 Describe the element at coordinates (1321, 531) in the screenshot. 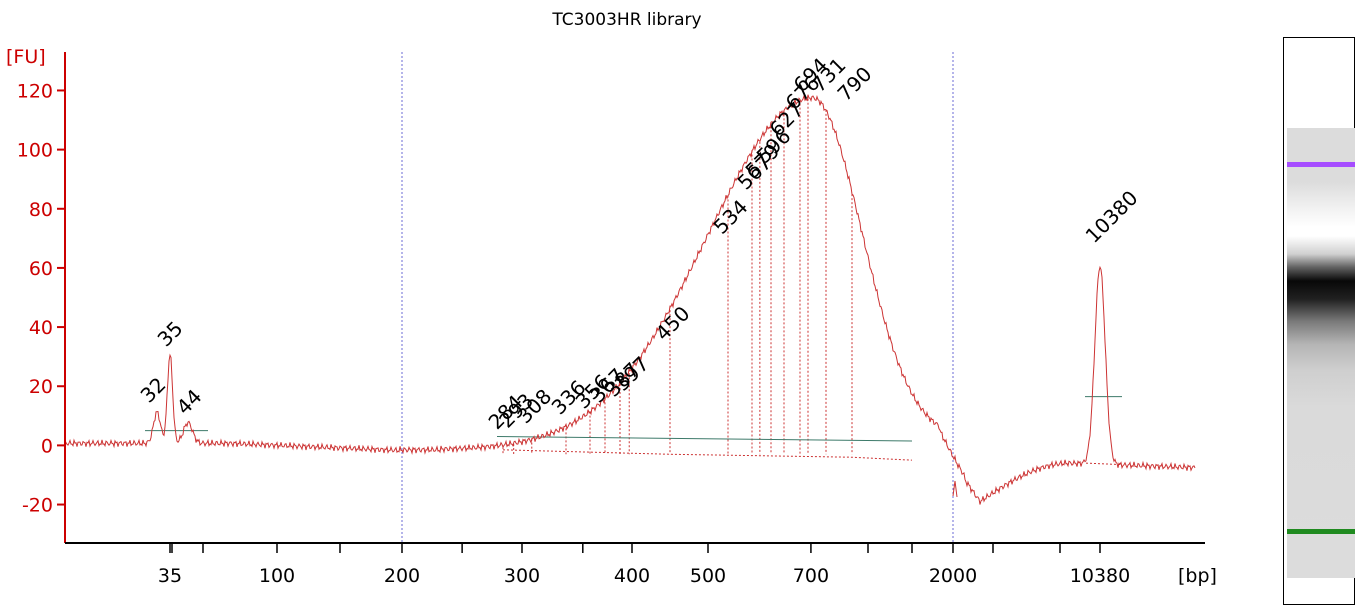

I see `lower-marker-band` at that location.